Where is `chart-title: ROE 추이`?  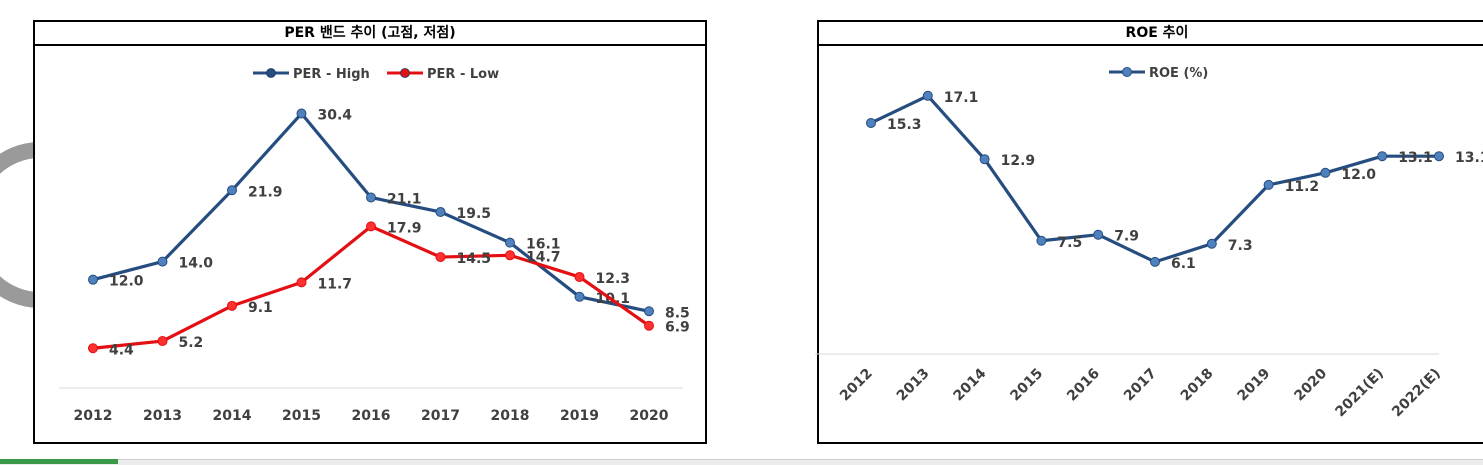
chart-title: ROE 추이 is located at coordinates (1151, 34).